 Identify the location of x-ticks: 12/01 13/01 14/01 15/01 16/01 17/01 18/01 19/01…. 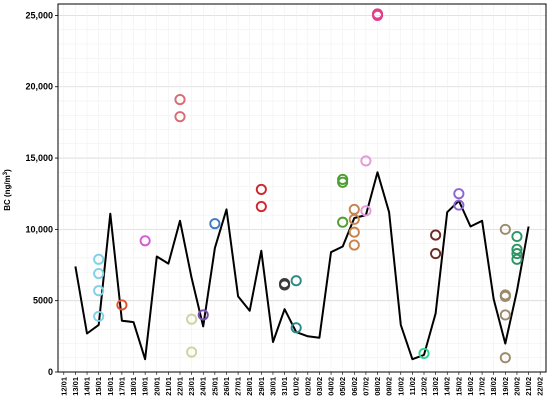
(302, 384).